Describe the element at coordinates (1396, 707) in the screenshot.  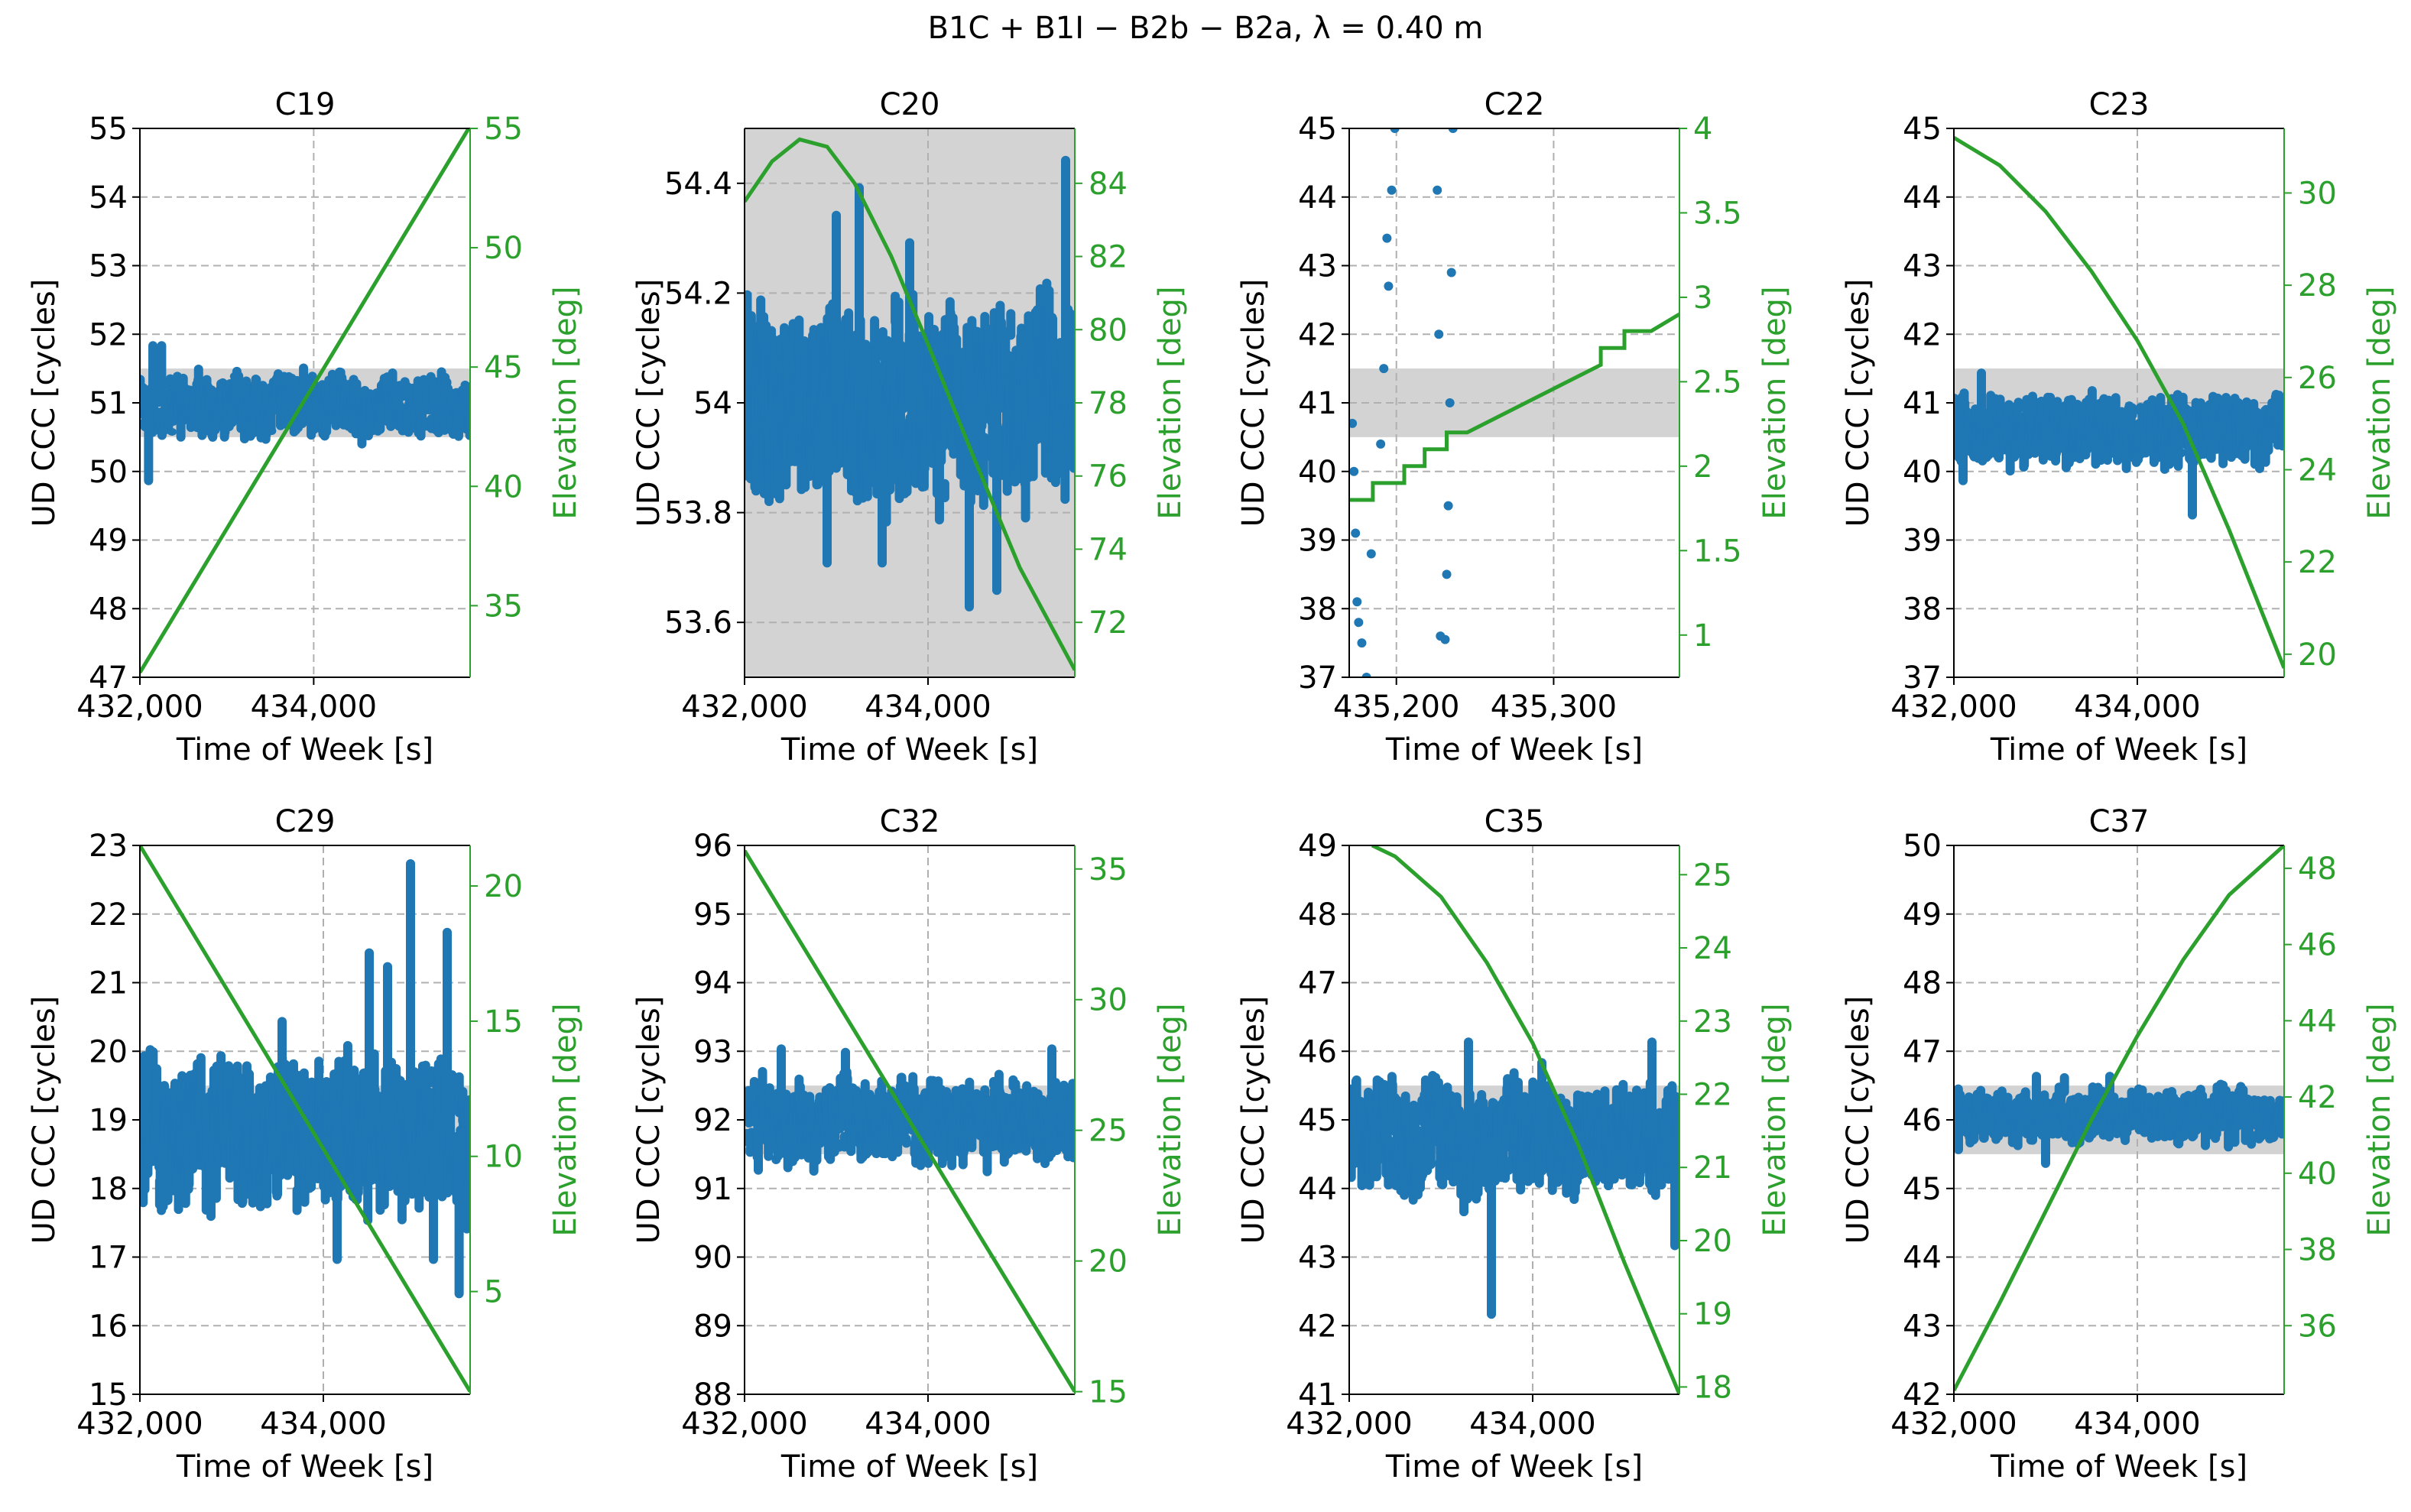
I see `x-tick-label: 435,200` at that location.